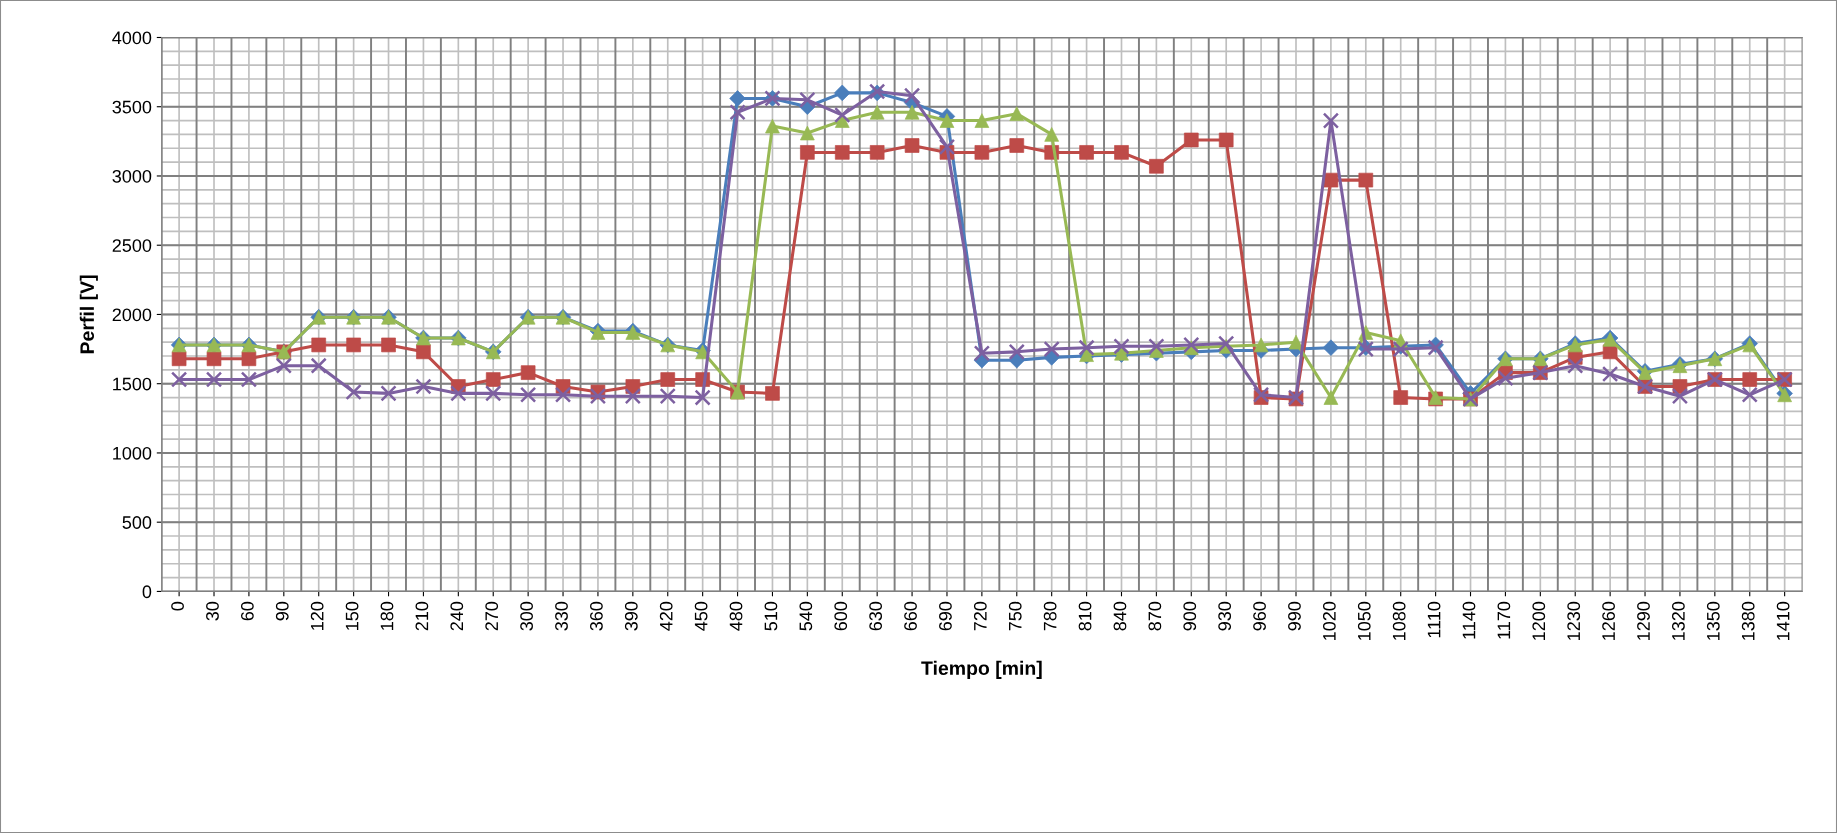 Image resolution: width=1837 pixels, height=833 pixels. What do you see at coordinates (1329, 620) in the screenshot?
I see `x-tick-label: 1020` at bounding box center [1329, 620].